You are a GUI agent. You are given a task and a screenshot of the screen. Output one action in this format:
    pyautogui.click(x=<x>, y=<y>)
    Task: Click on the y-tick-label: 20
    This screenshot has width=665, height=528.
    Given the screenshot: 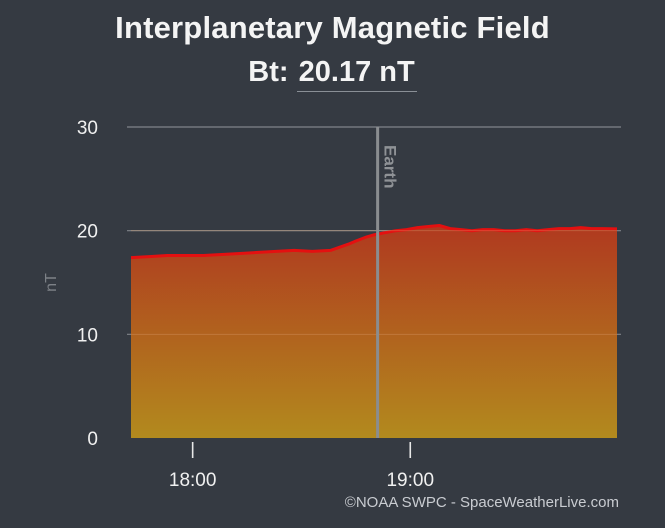 What is the action you would take?
    pyautogui.click(x=87, y=232)
    